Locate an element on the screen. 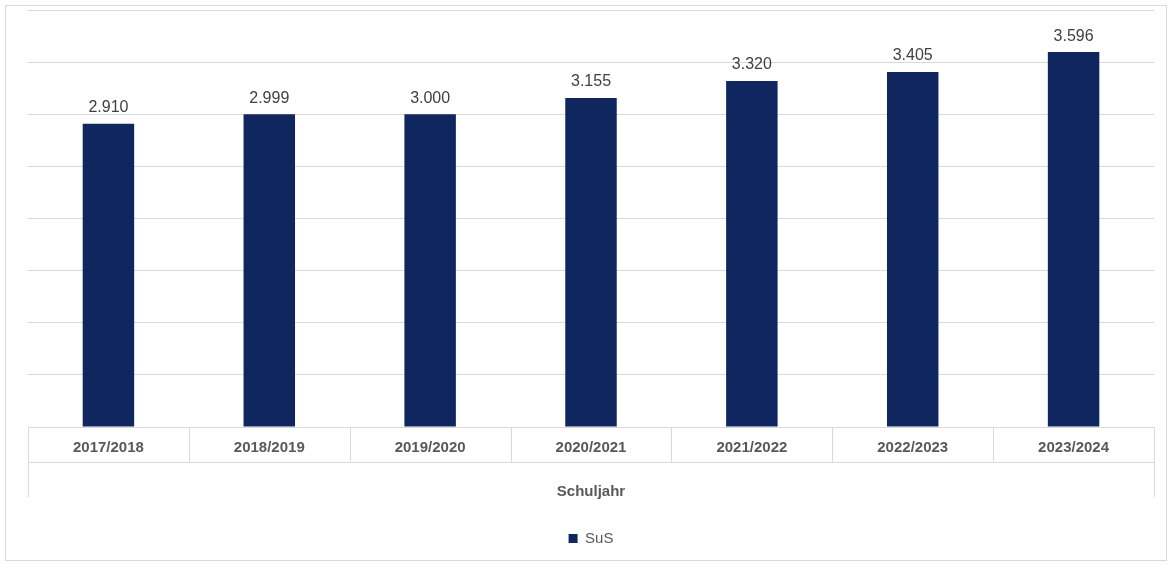  x-tick-label: 2022/2023 is located at coordinates (913, 447).